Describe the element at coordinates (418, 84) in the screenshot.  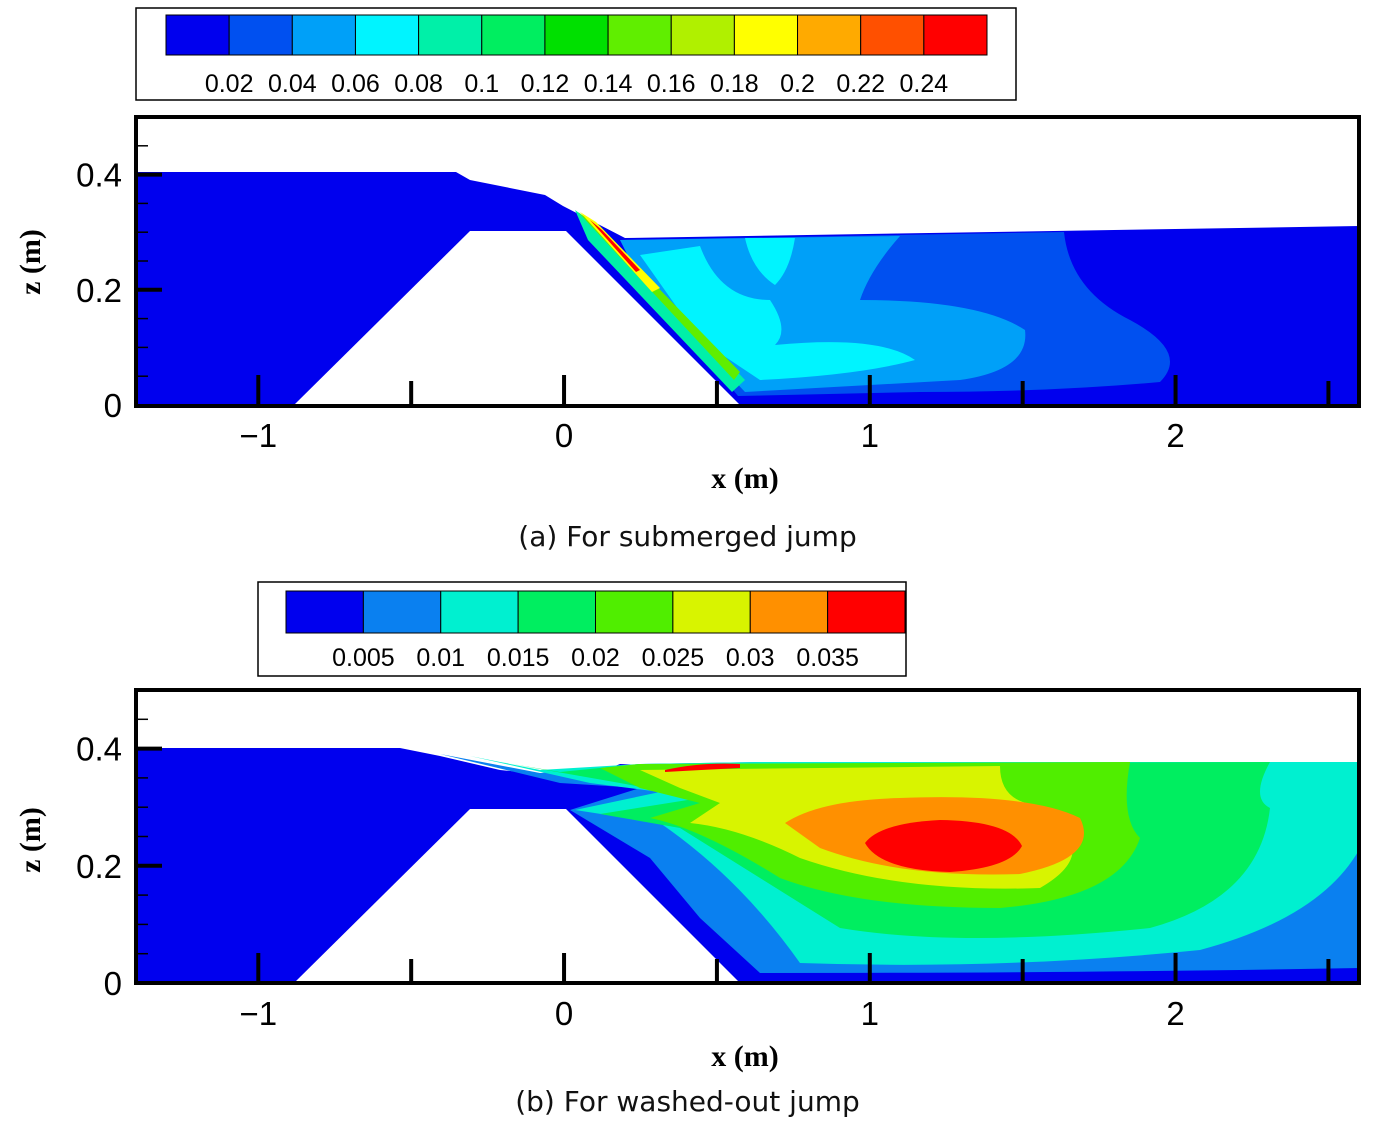
I see `colorbar-tick-label: 0.08` at that location.